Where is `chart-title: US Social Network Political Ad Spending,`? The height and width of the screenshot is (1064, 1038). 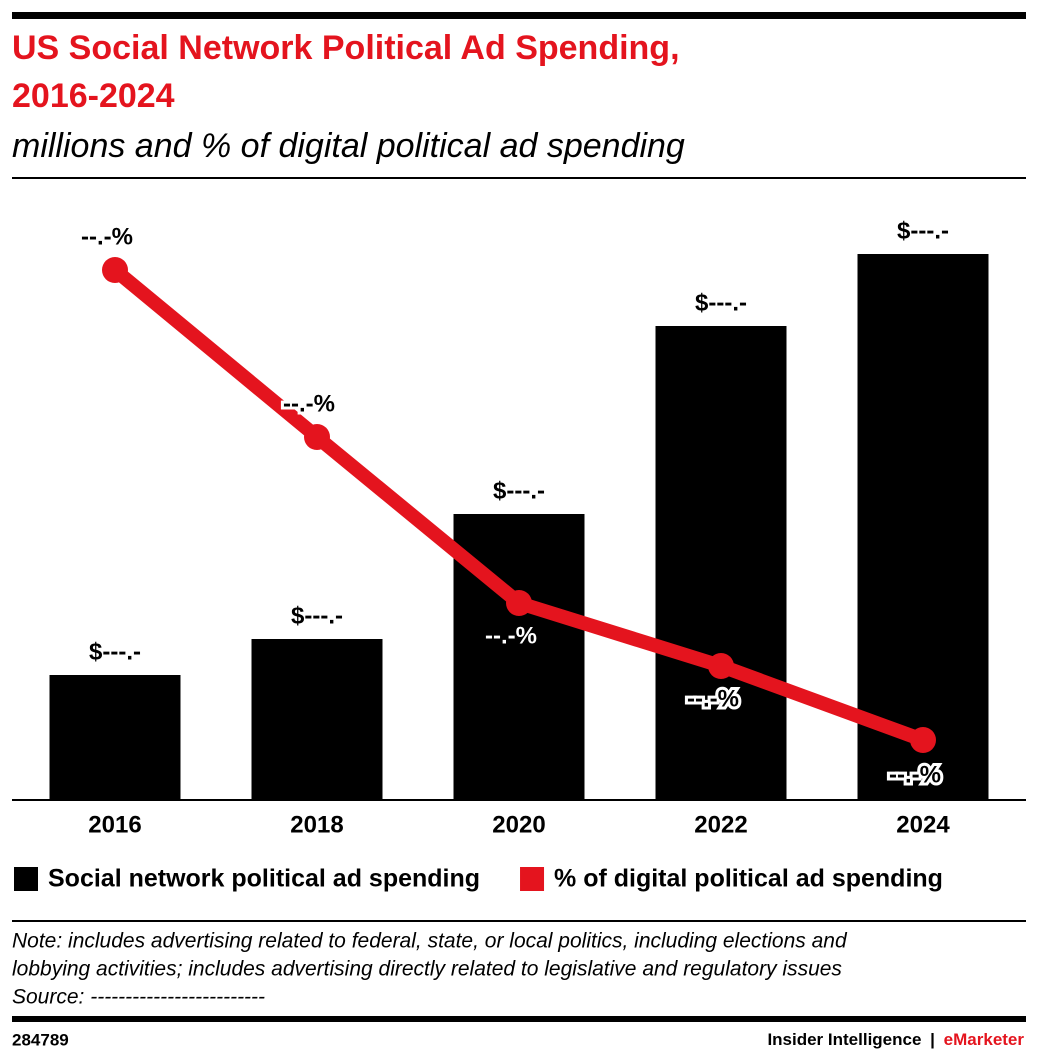
chart-title: US Social Network Political Ad Spending, is located at coordinates (346, 48).